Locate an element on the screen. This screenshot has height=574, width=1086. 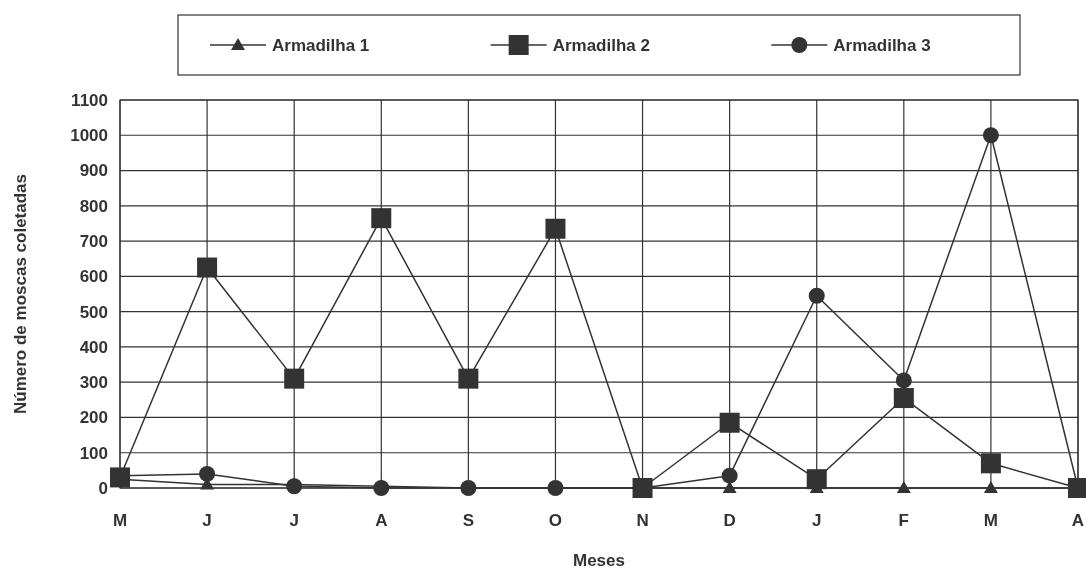
x-tick-label: N is located at coordinates (642, 520).